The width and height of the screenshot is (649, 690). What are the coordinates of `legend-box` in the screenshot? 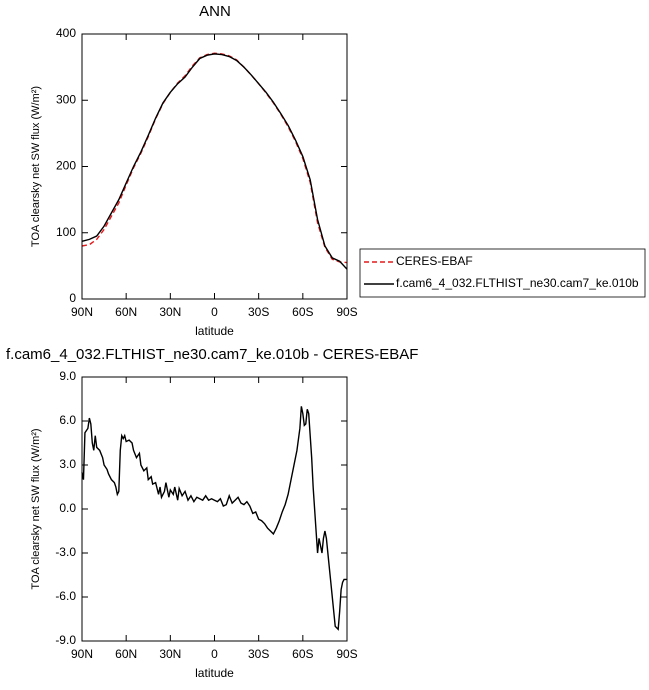 It's located at (502, 273).